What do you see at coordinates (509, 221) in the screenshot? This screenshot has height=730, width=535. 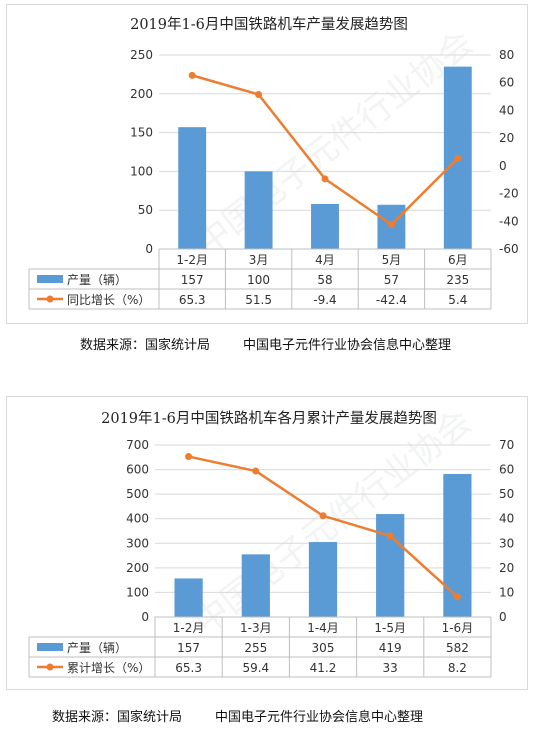 I see `right-axis-tick-label: -40` at bounding box center [509, 221].